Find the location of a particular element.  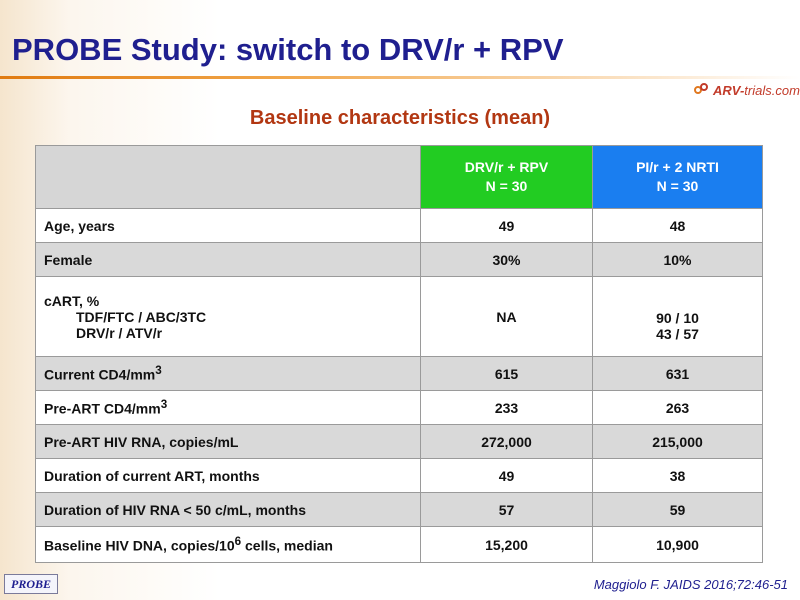

row-label-text-b: cells, median is located at coordinates (287, 545).